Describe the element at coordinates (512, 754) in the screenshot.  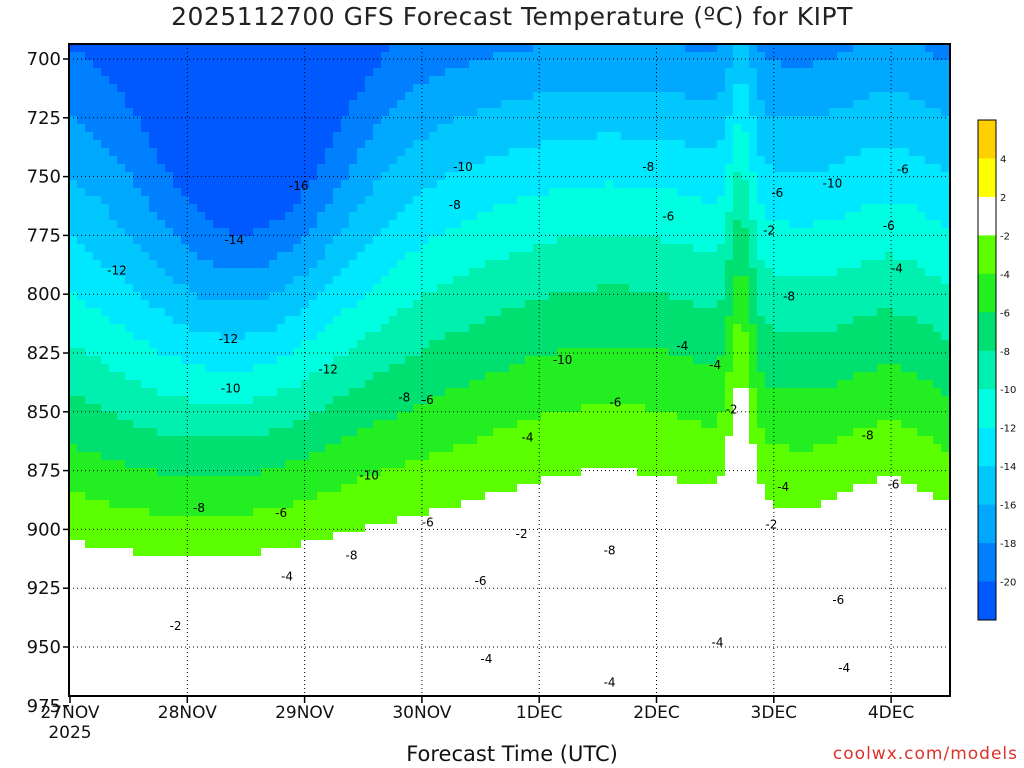
I see `x-axis-label: Forecast Time (UTC)` at that location.